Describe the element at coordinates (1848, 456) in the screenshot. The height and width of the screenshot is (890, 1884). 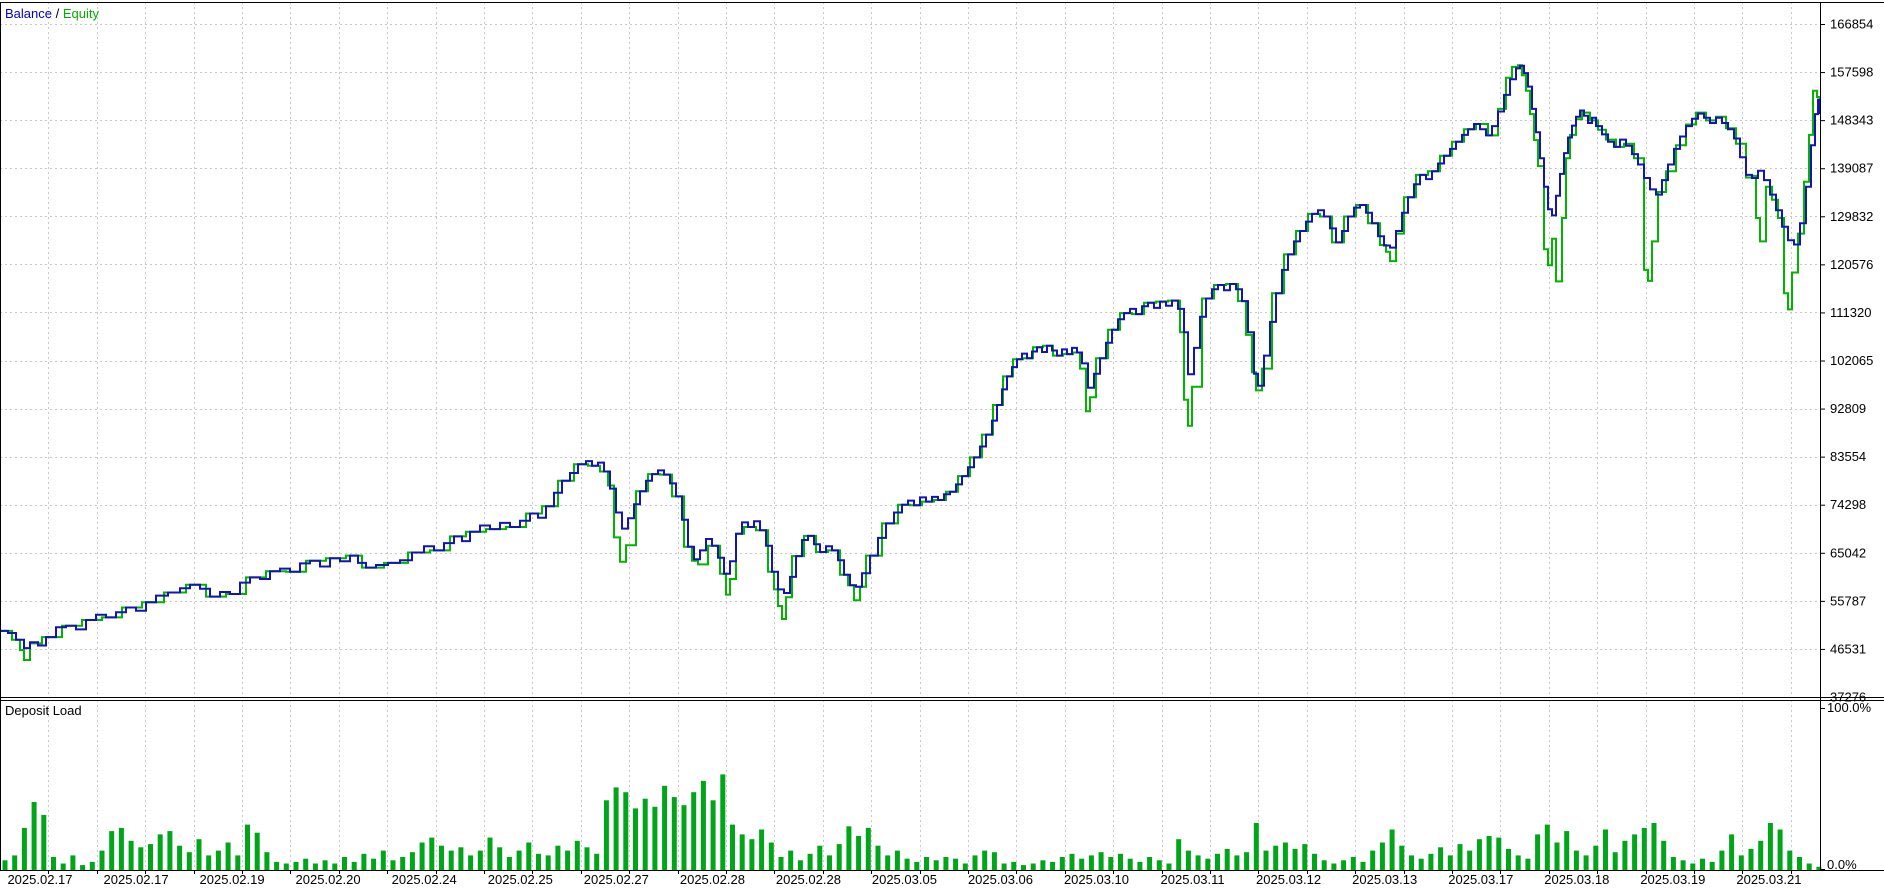
I see `y-axis-label: 83554` at that location.